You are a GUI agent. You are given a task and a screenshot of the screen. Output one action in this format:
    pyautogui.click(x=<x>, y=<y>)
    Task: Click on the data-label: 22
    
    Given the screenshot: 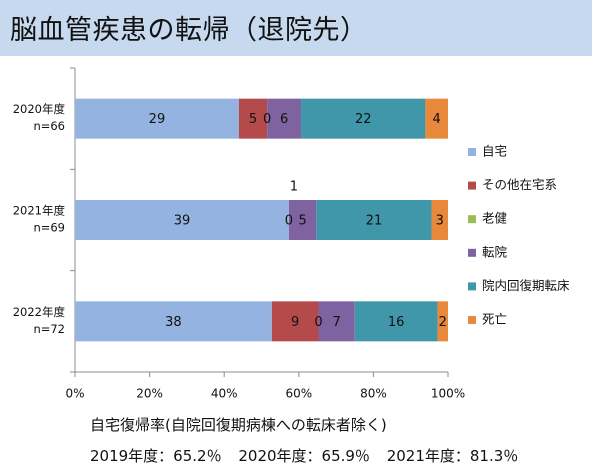 What is the action you would take?
    pyautogui.click(x=363, y=119)
    